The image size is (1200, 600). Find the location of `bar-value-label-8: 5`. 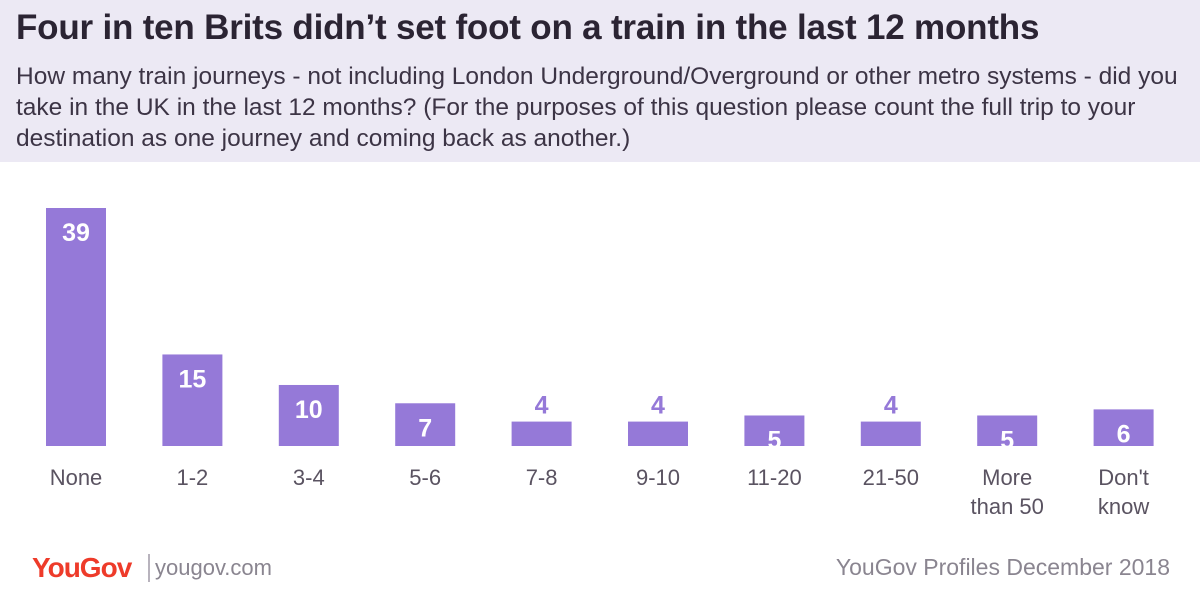

bar-value-label-8: 5 is located at coordinates (1007, 440).